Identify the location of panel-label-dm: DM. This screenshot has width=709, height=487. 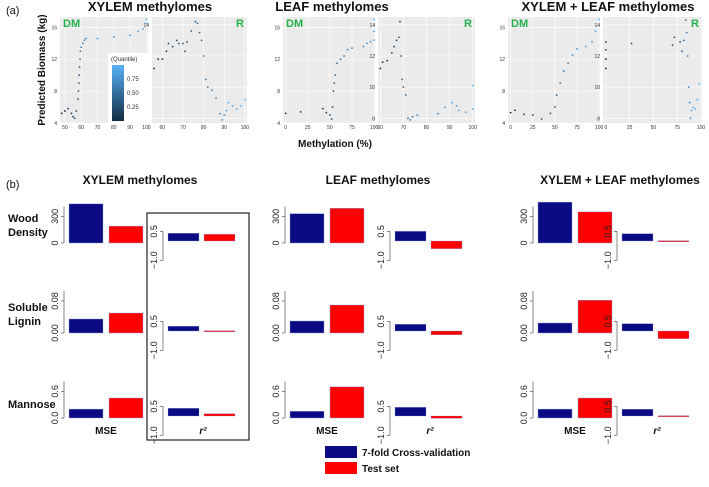
(71, 24).